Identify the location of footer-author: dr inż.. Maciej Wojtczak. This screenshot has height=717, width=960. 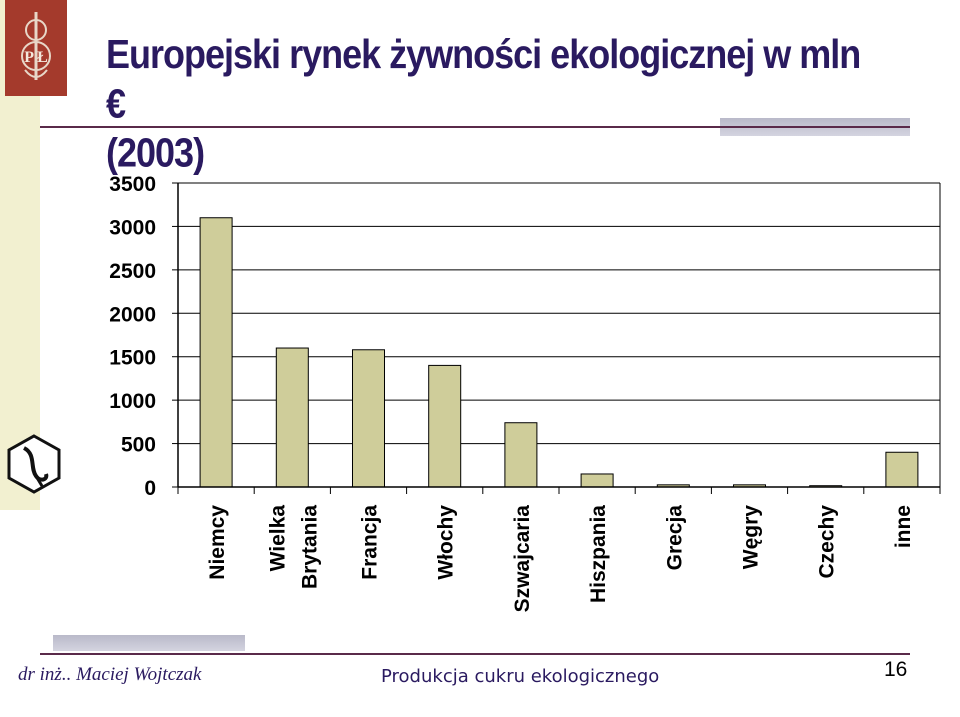
(110, 674).